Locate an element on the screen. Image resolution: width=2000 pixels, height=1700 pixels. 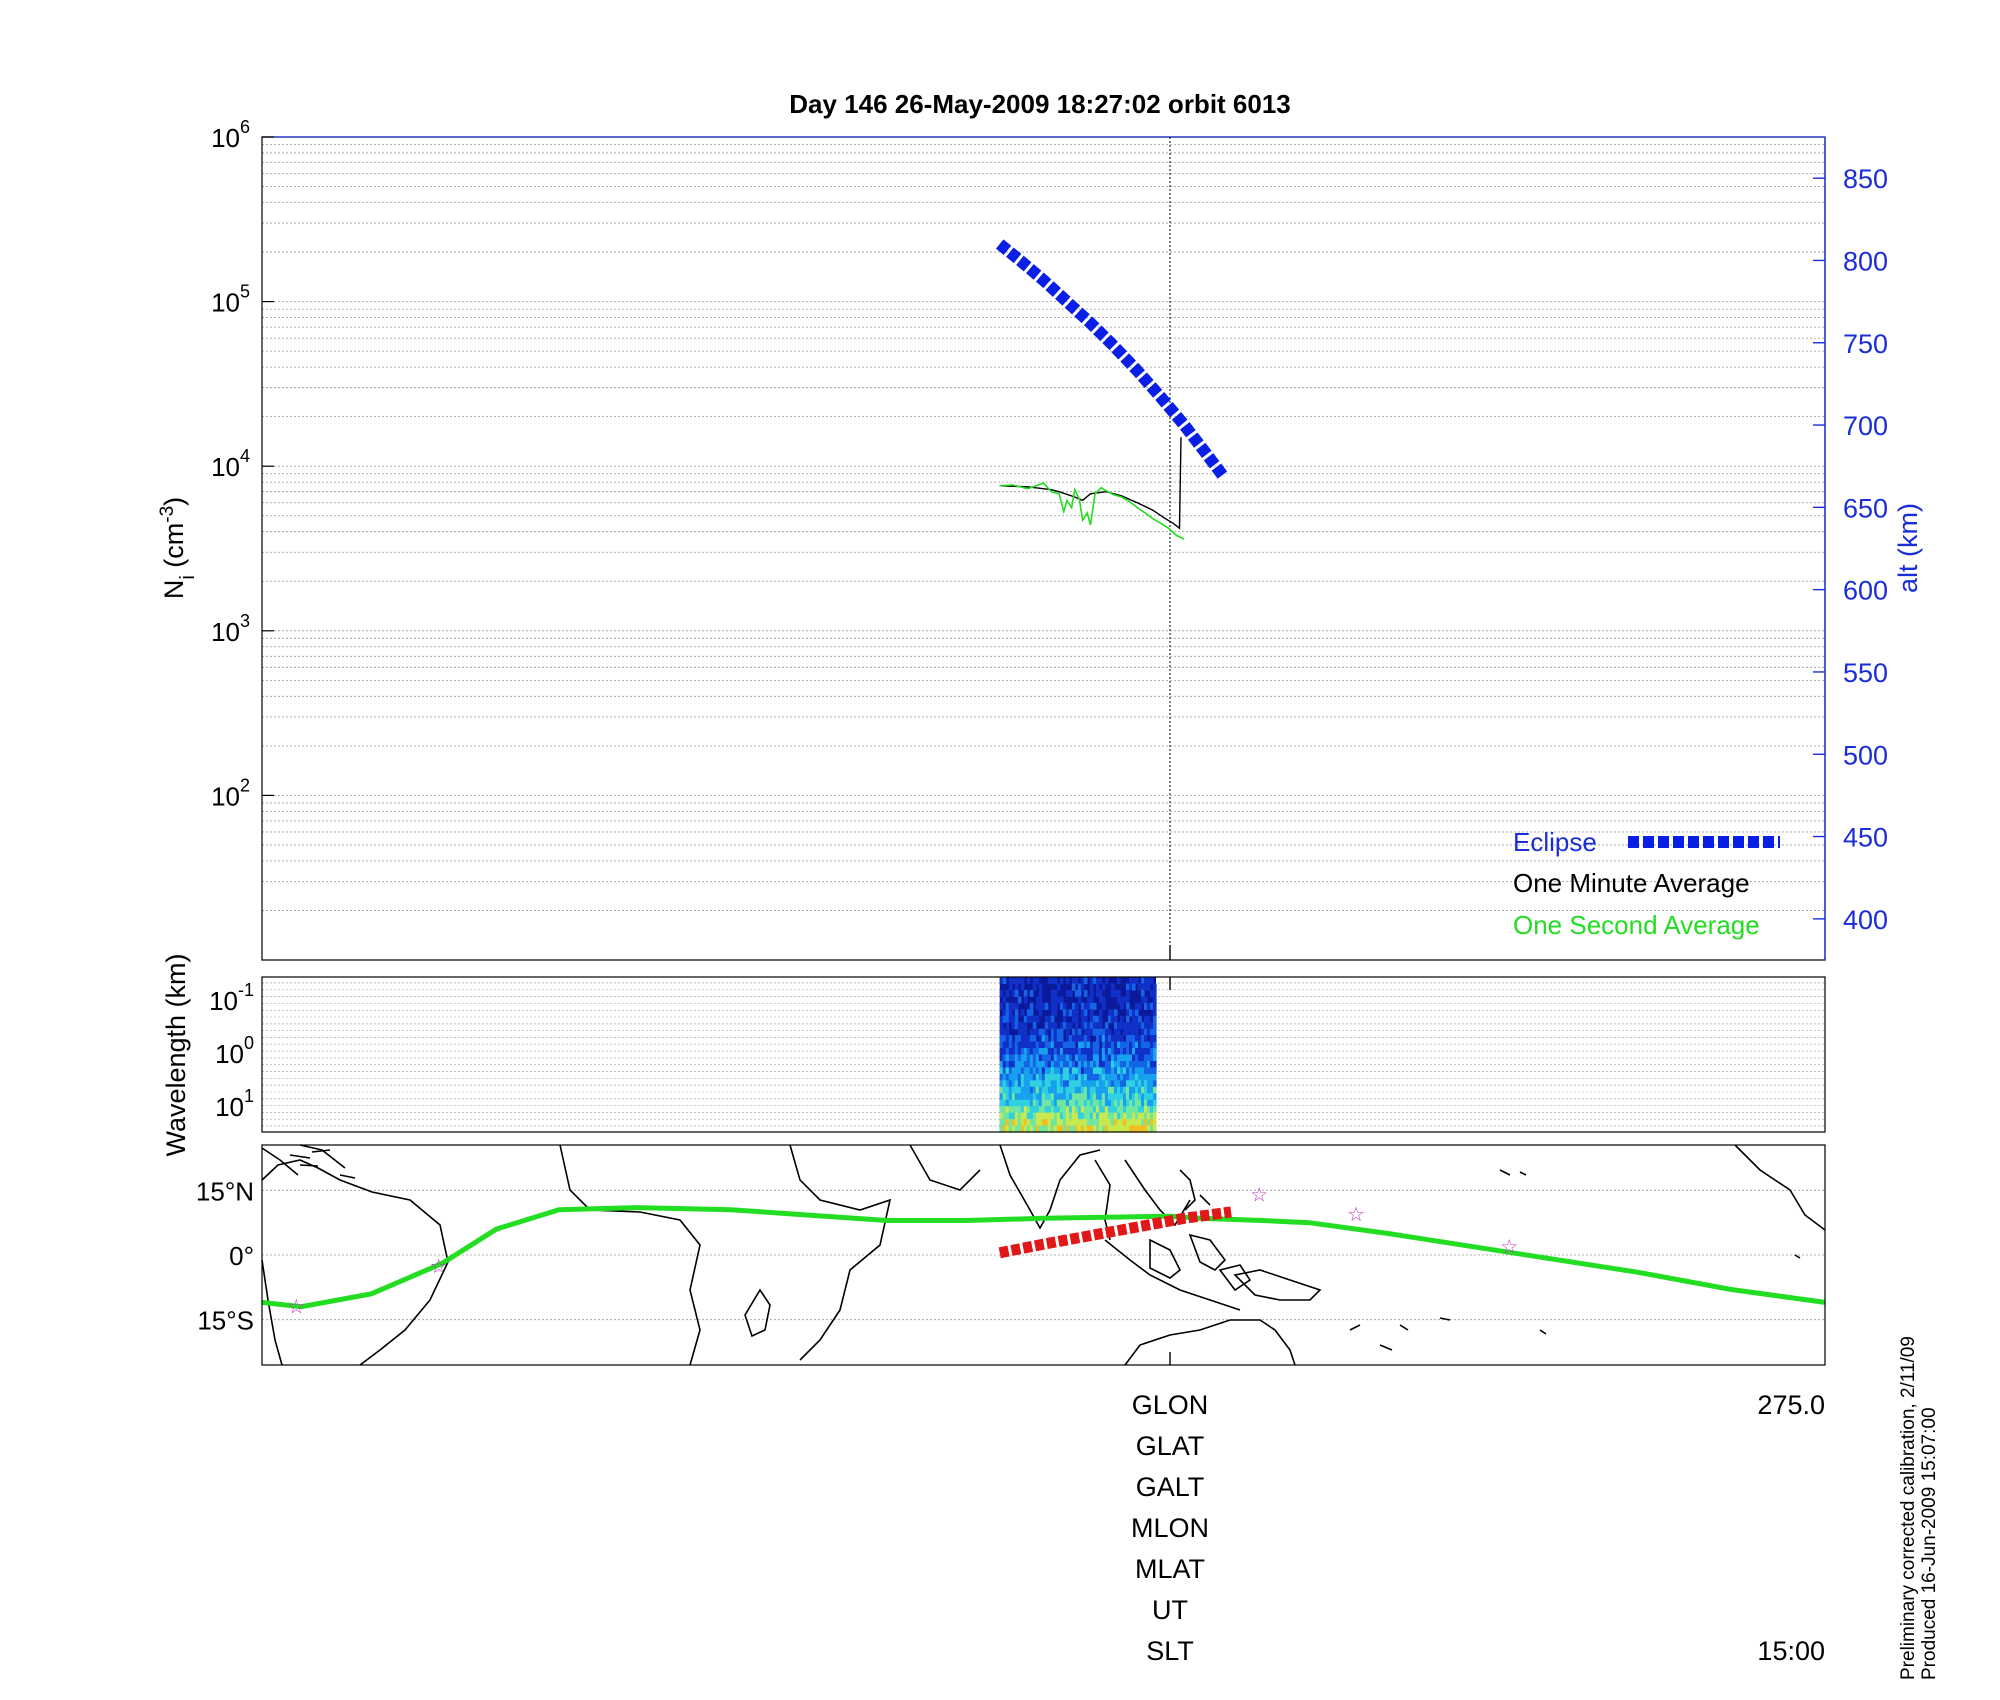
star-marker: ☆ is located at coordinates (1259, 1195).